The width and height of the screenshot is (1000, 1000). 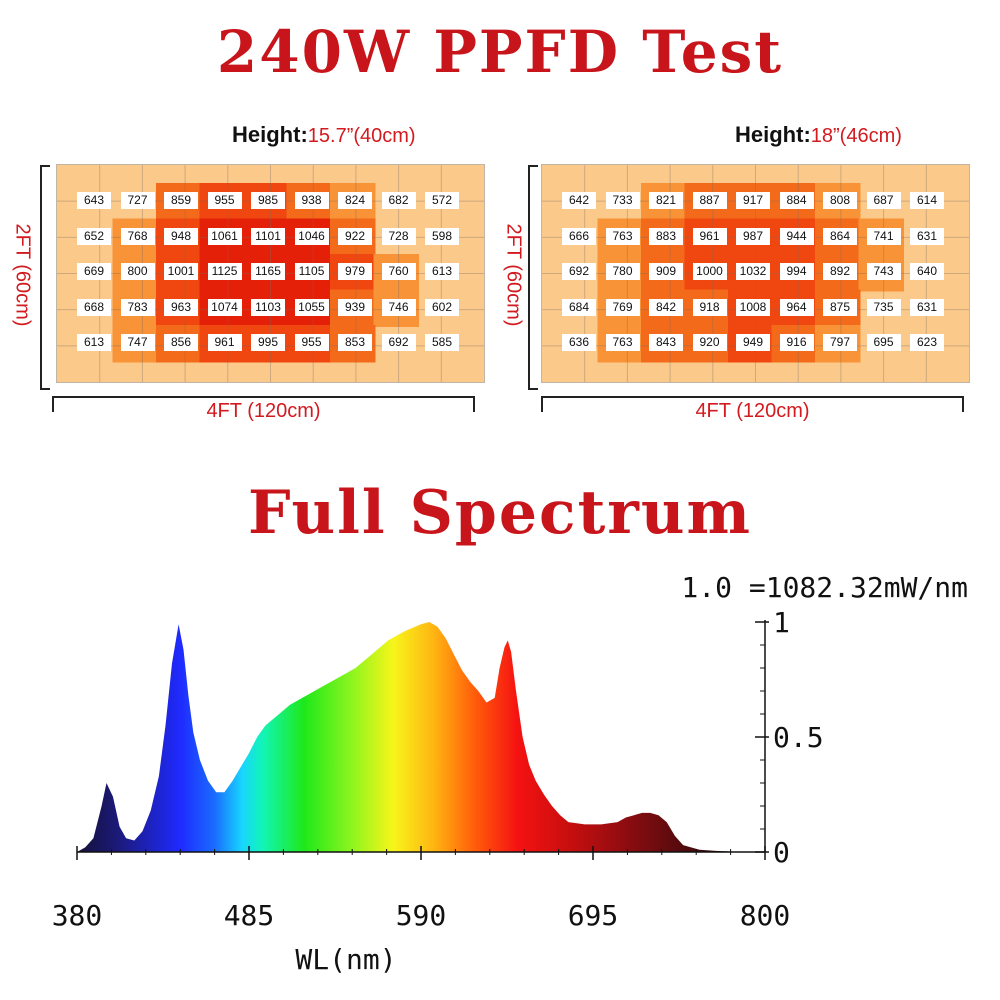 What do you see at coordinates (311, 307) in the screenshot?
I see `ppfd-cell: 1055` at bounding box center [311, 307].